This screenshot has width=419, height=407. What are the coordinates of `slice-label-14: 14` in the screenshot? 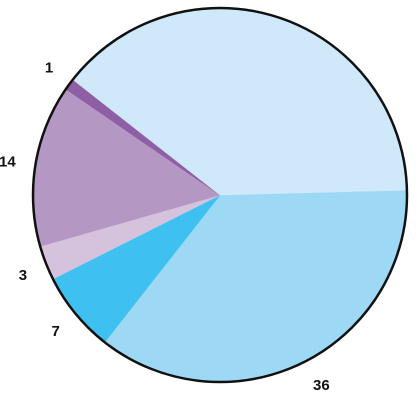 It's located at (8, 162).